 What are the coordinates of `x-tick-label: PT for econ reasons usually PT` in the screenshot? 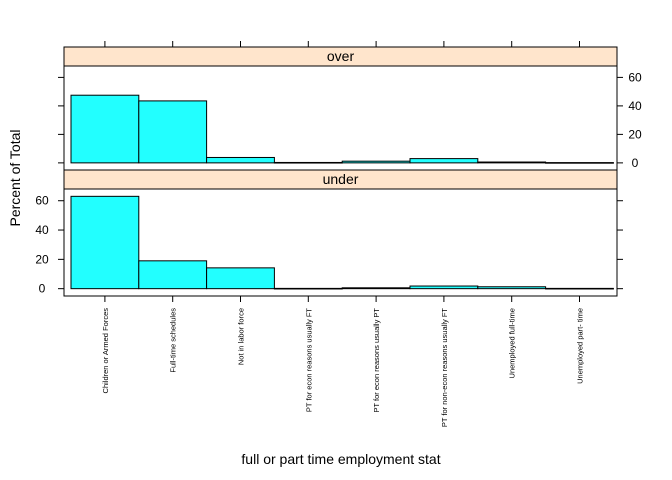 It's located at (376, 360).